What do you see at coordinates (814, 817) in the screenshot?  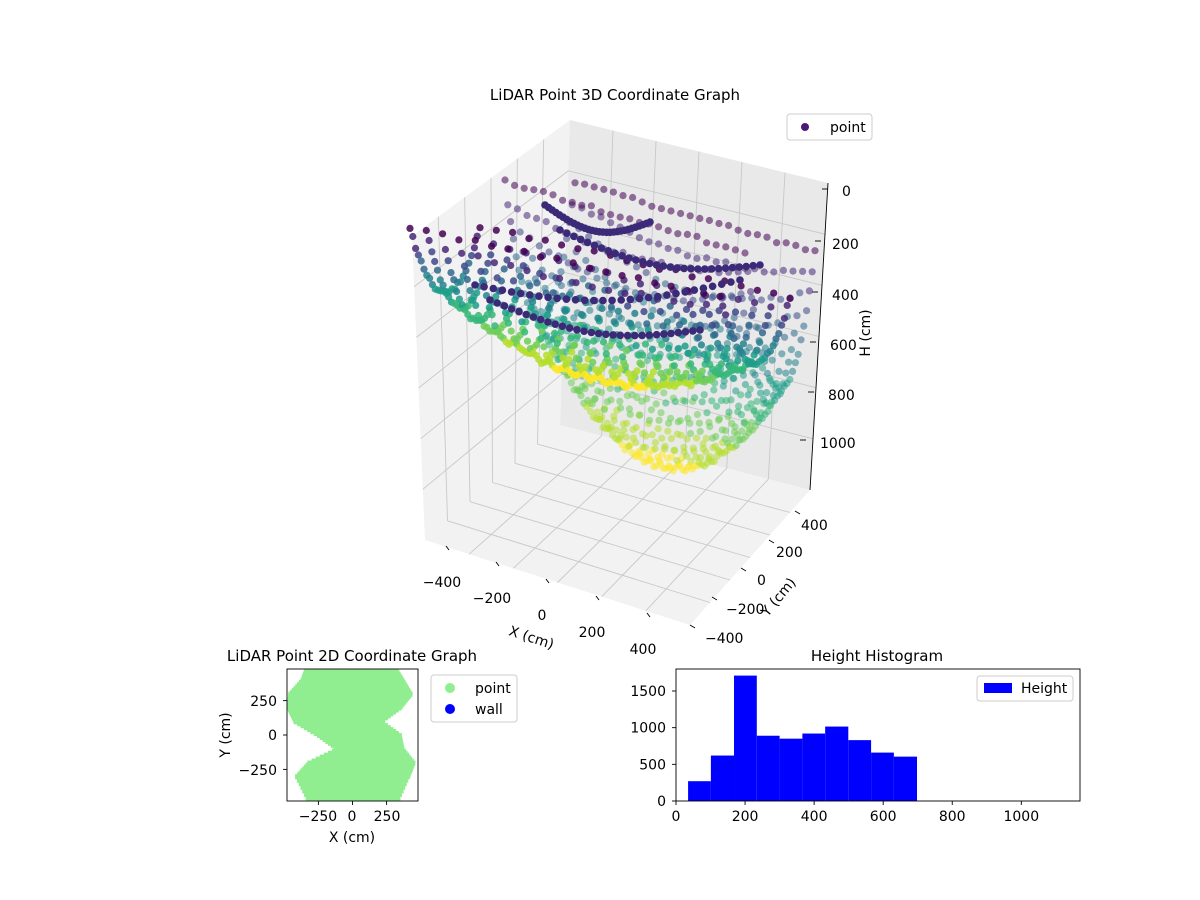 I see `histogram-x-tick-label: 400` at bounding box center [814, 817].